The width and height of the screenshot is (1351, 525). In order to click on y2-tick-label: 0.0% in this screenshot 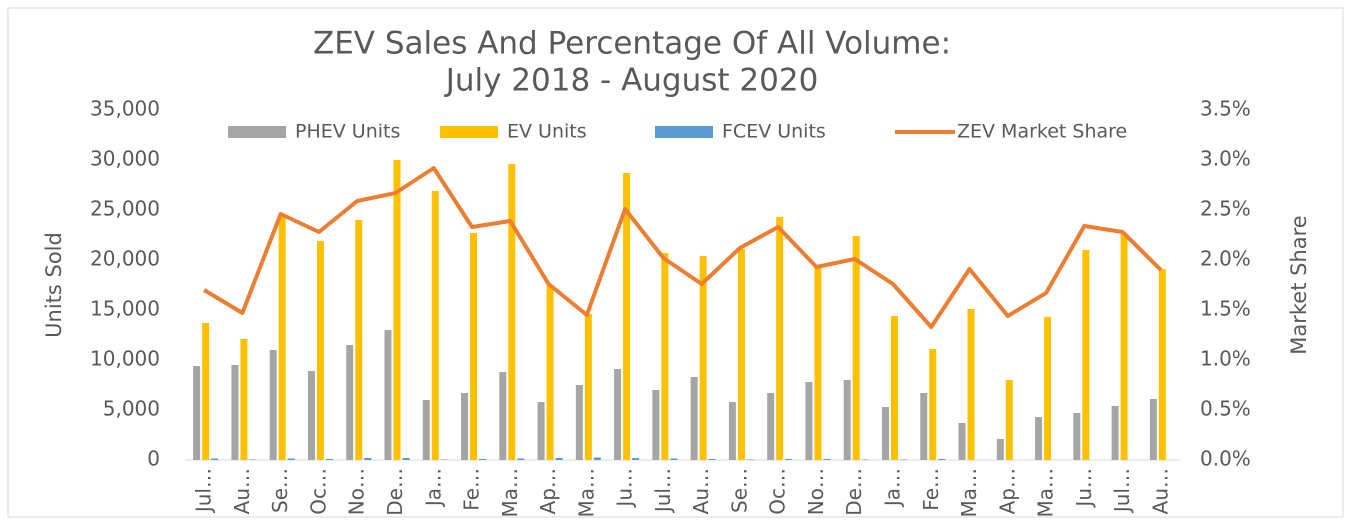, I will do `click(1225, 459)`.